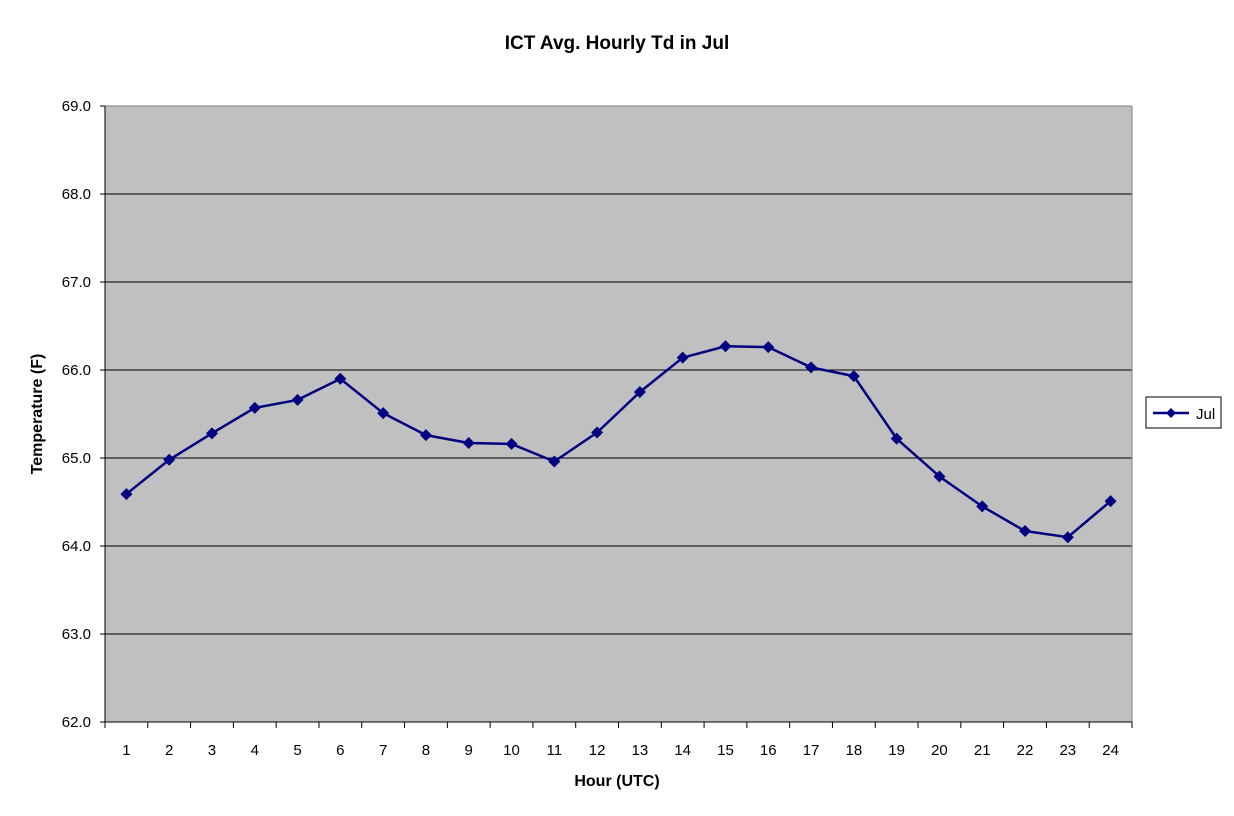 The height and width of the screenshot is (816, 1234). Describe the element at coordinates (76, 722) in the screenshot. I see `y-tick-label: 62.0` at that location.